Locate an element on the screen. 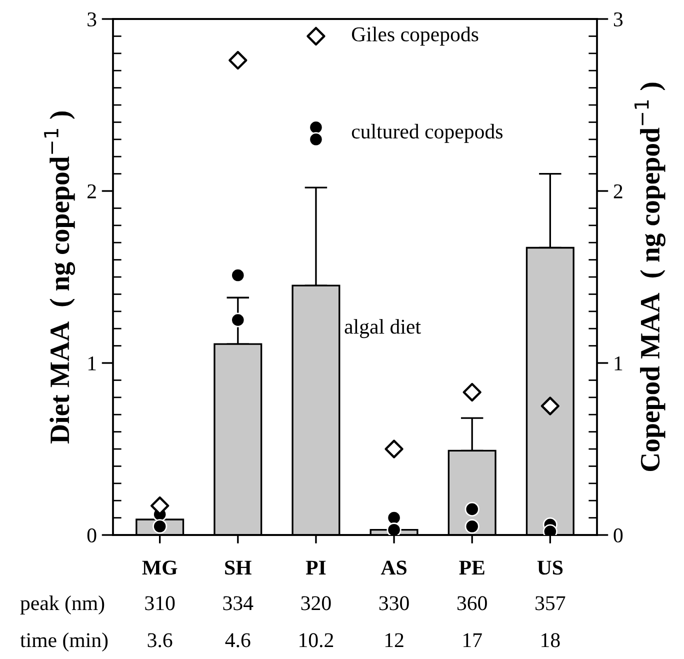 The width and height of the screenshot is (684, 659). y-tick-label: 0 is located at coordinates (91, 535).